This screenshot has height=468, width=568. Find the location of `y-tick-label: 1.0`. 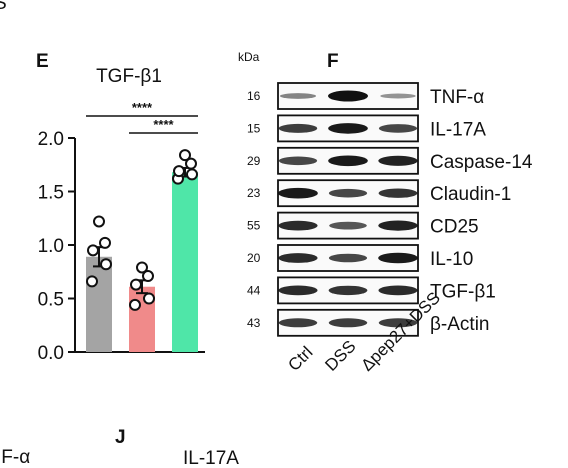

y-tick-label: 1.0 is located at coordinates (51, 246).